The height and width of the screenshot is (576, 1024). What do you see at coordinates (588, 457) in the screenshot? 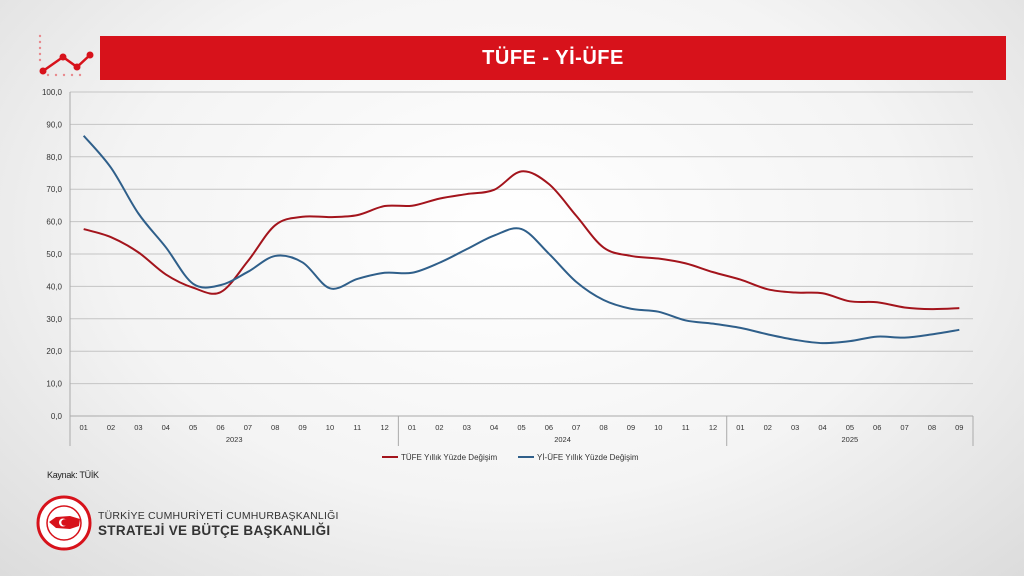
I see `legend-label: Yİ-ÜFE Yıllık Yüzde Değişim` at bounding box center [588, 457].